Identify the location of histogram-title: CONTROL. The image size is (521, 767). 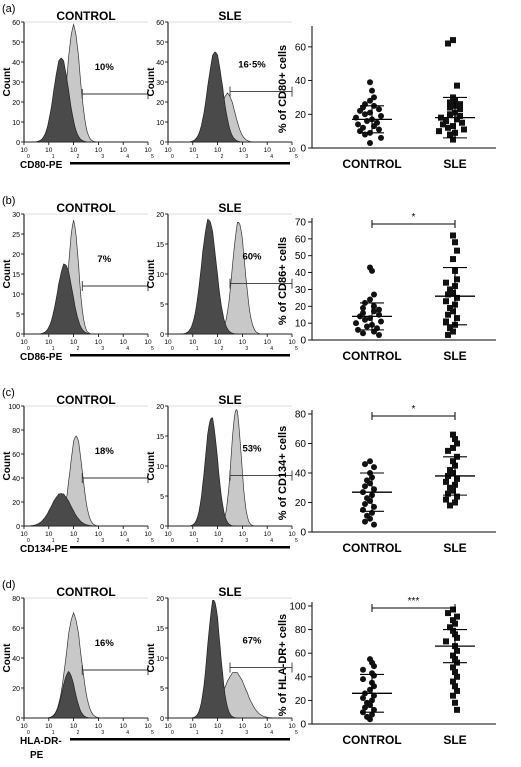
(85, 16).